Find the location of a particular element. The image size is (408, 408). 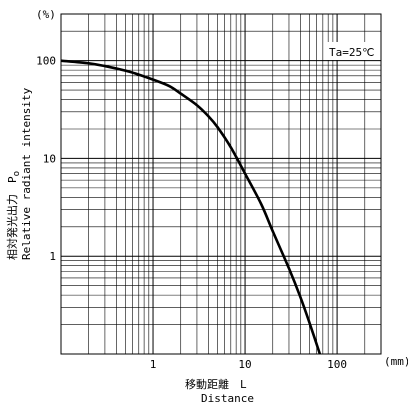

annotation-box is located at coordinates (351, 51).